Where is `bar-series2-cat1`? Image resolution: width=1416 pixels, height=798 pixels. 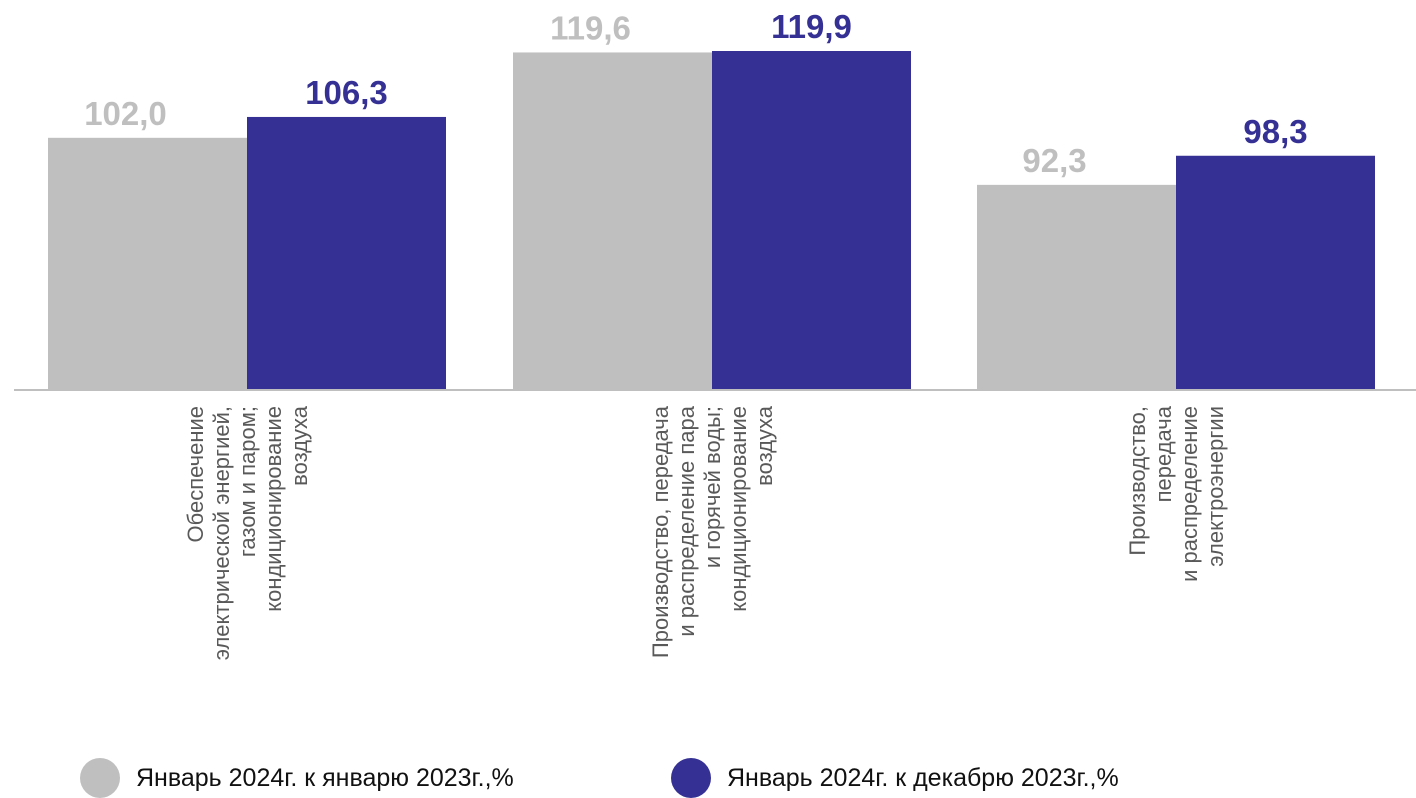
bar-series2-cat1 is located at coordinates (346, 253).